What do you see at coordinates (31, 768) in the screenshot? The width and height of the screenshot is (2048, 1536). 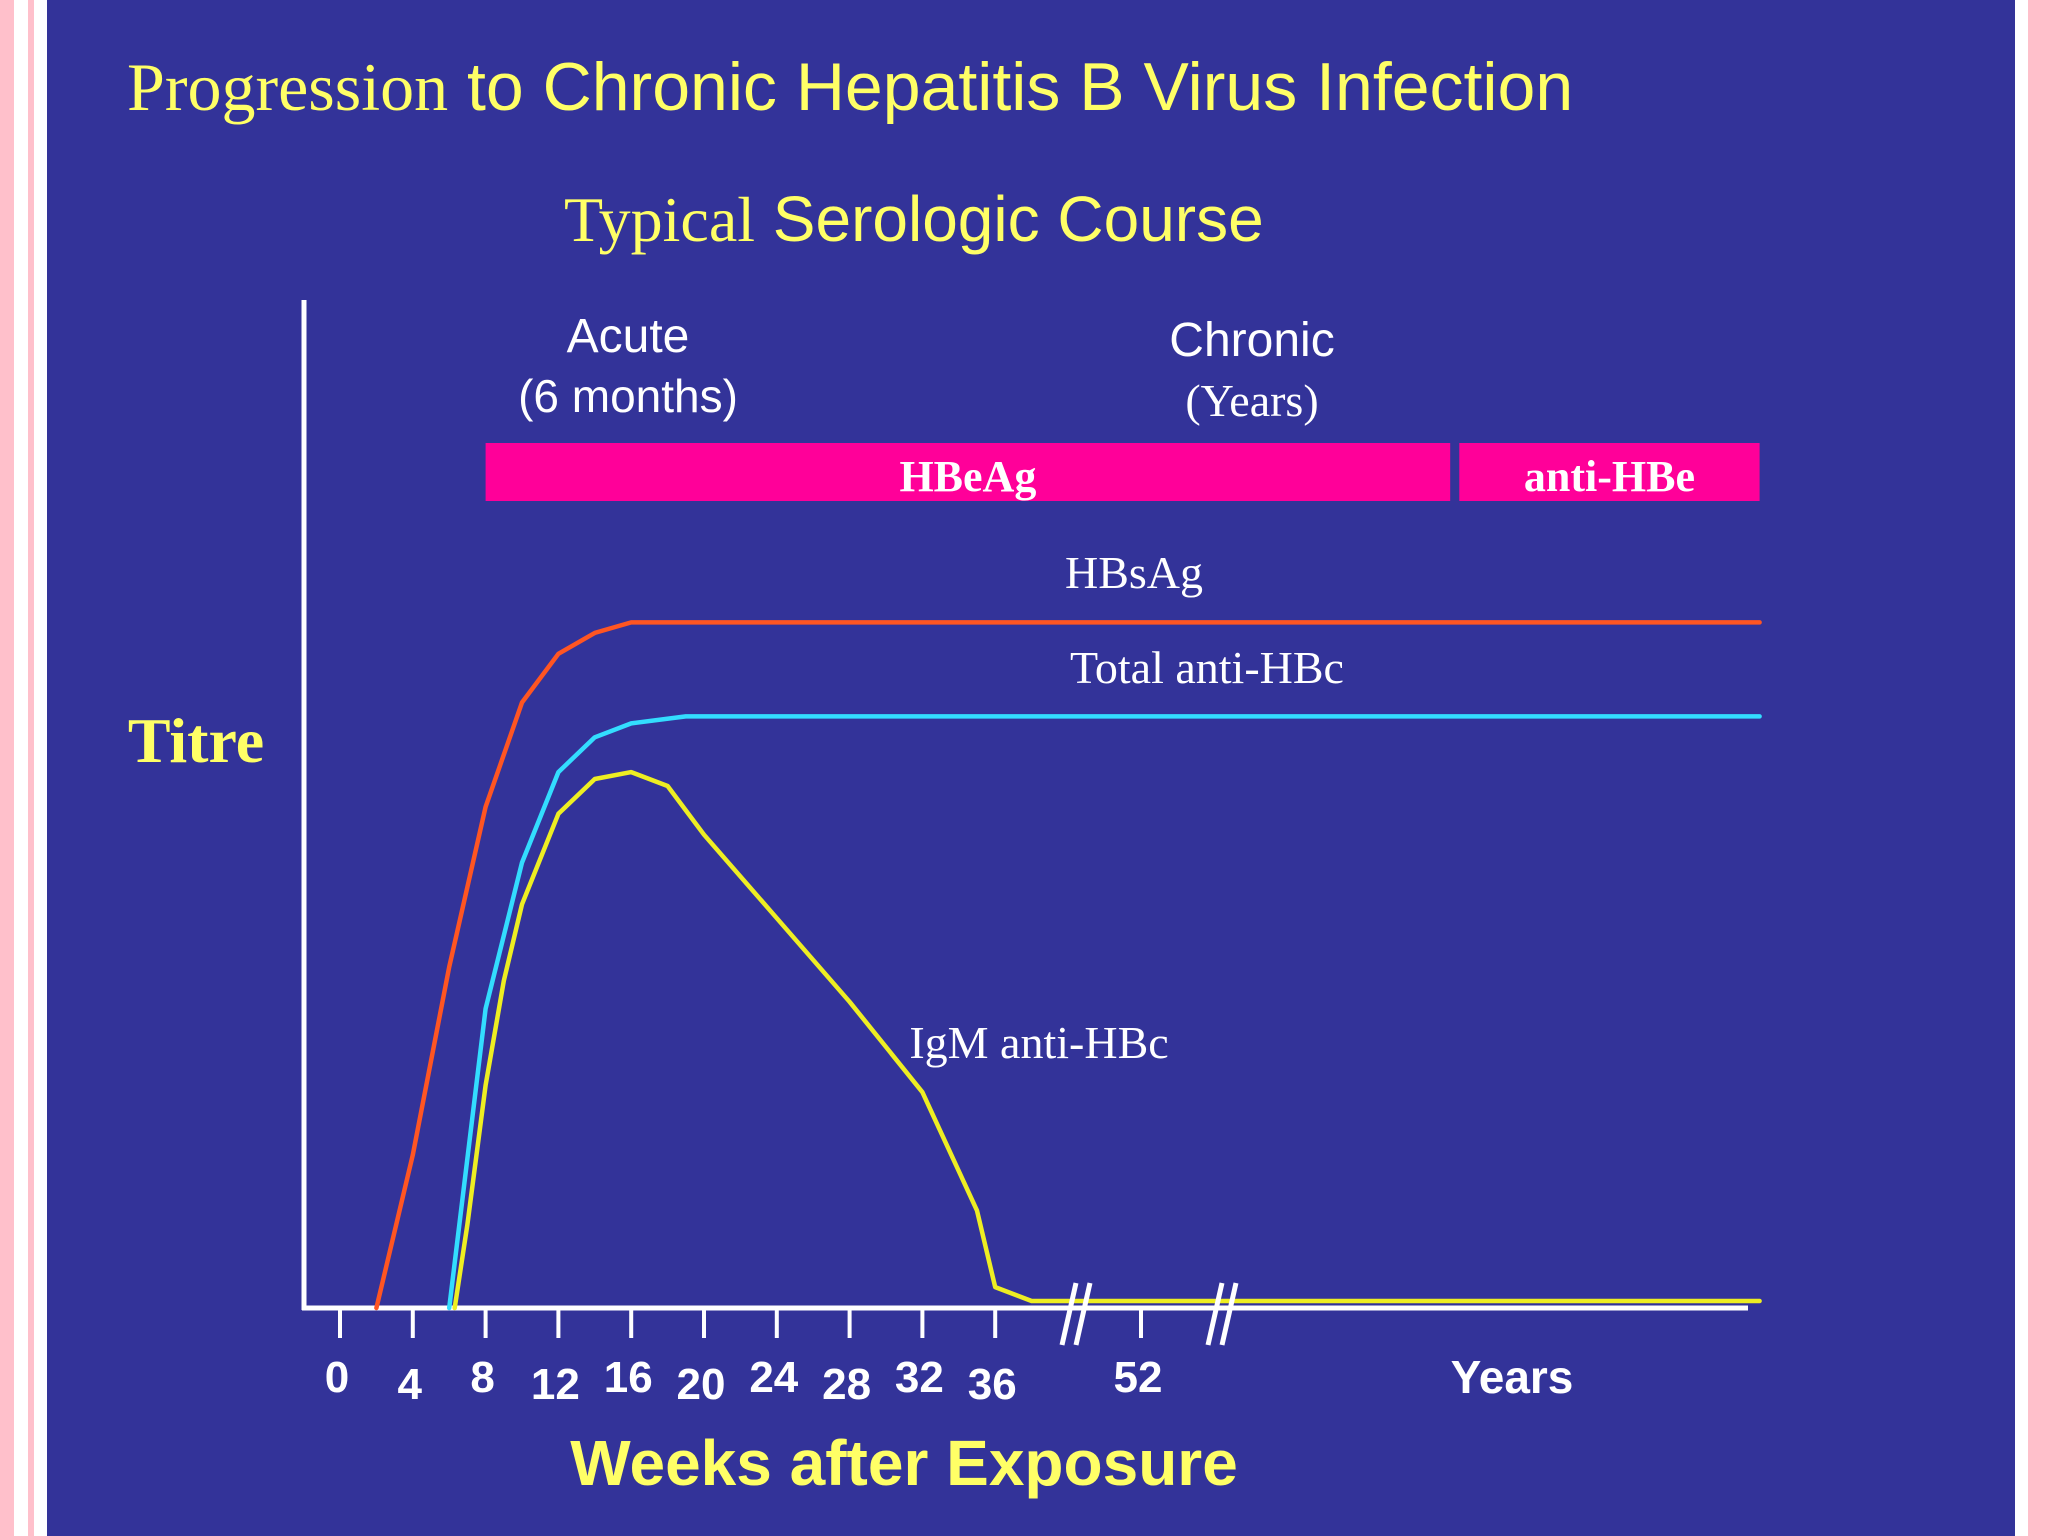 I see `left-pink-line` at bounding box center [31, 768].